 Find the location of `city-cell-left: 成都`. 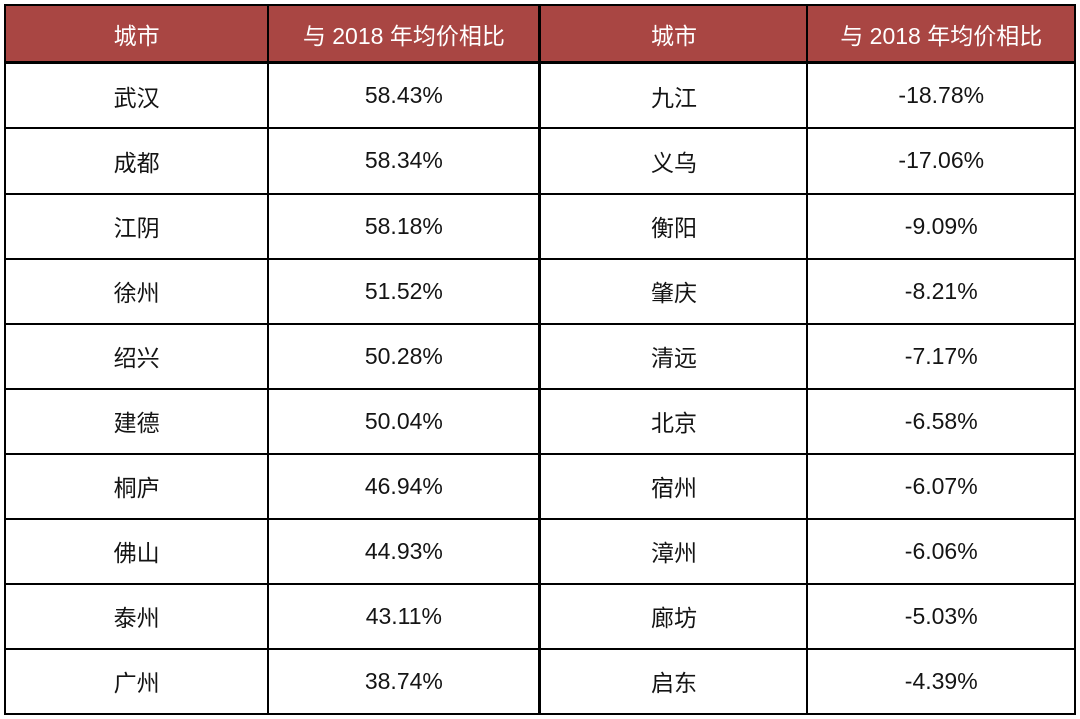

city-cell-left: 成都 is located at coordinates (136, 161).